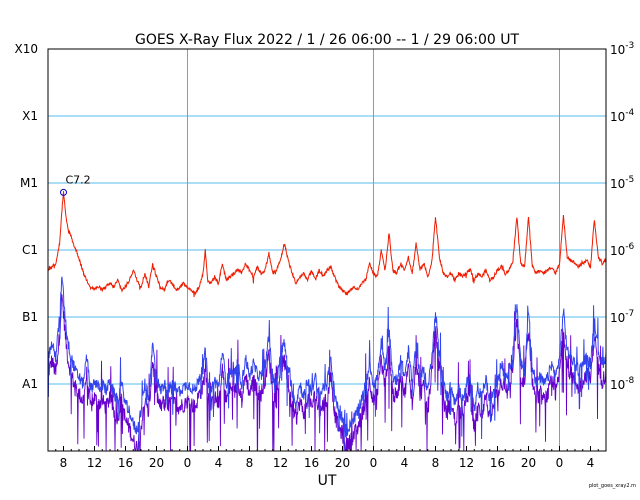  Describe the element at coordinates (250, 463) in the screenshot. I see `x-tick-label-6: 8` at that location.